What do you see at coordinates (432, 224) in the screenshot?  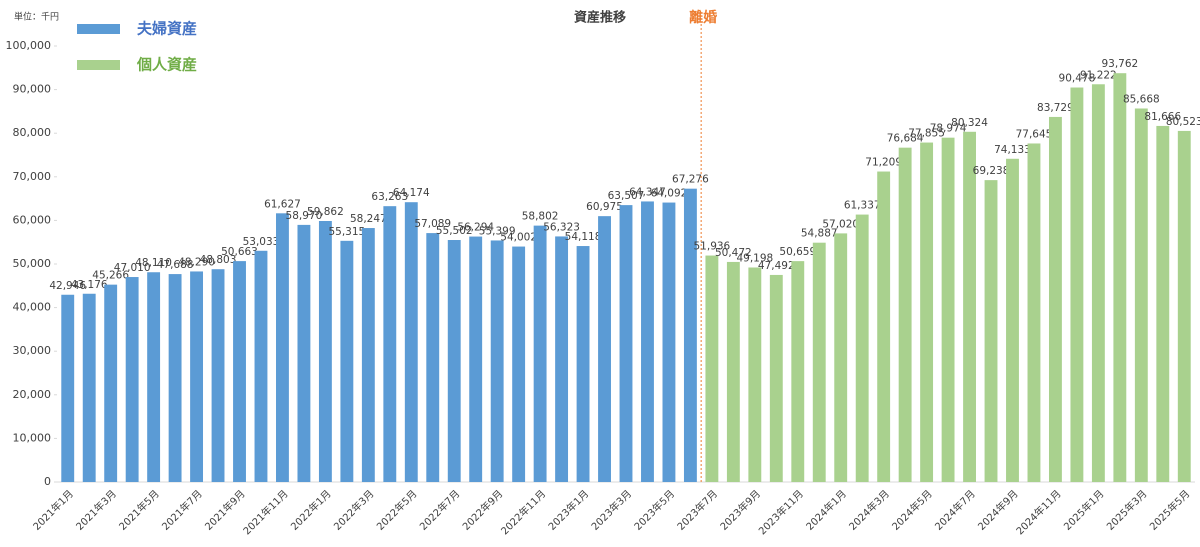 I see `data-label: 57,089` at bounding box center [432, 224].